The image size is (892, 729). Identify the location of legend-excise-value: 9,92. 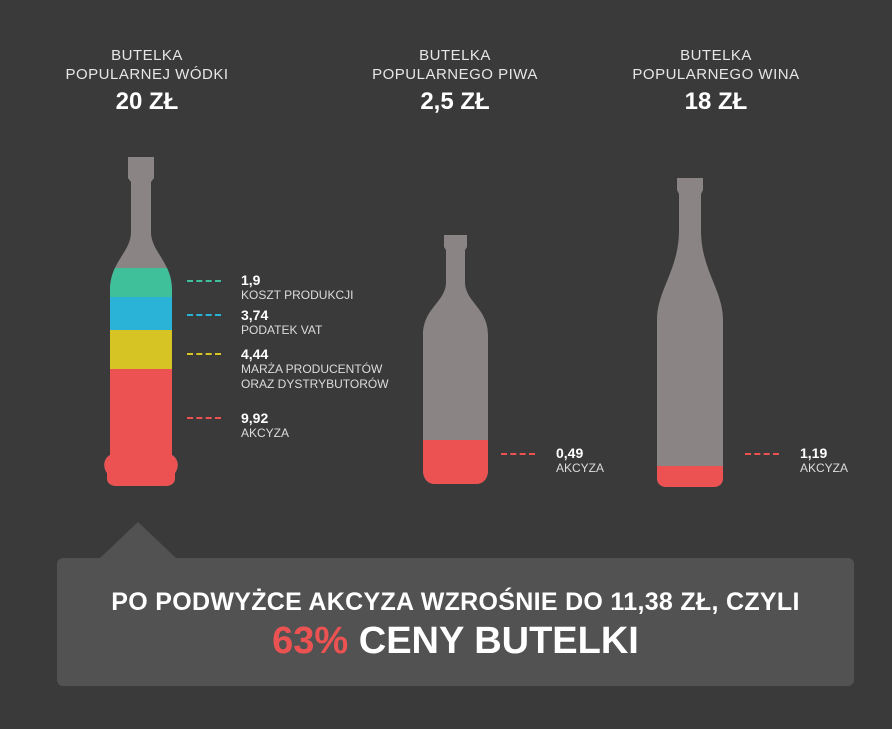
(255, 418).